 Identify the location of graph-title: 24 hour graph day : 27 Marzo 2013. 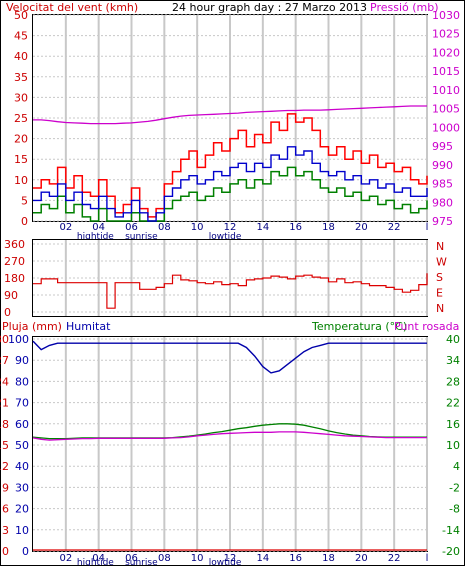
(269, 7).